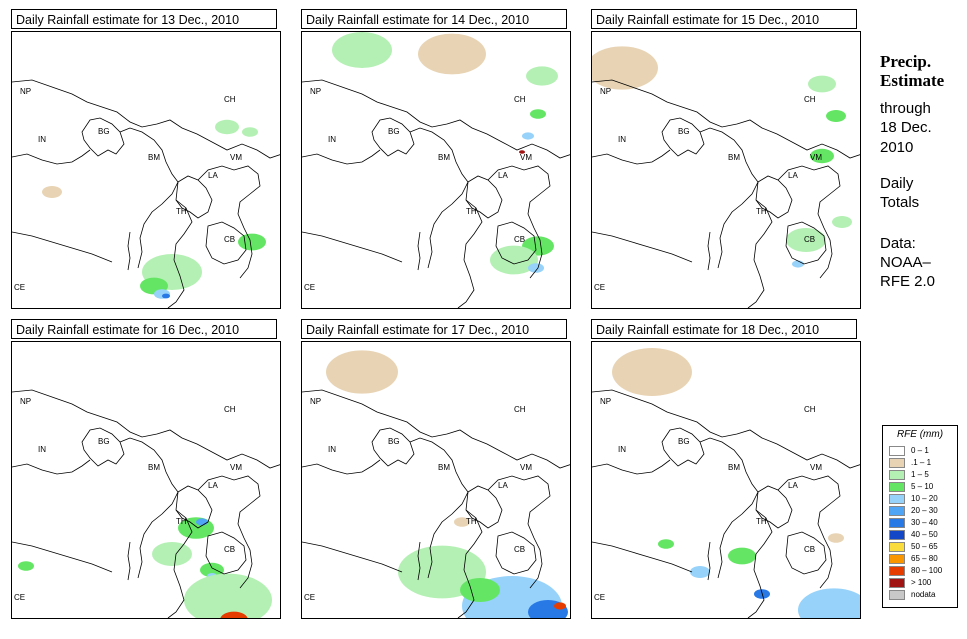 This screenshot has width=967, height=639. What do you see at coordinates (908, 281) in the screenshot?
I see `data-source-2: RFE 2.0` at bounding box center [908, 281].